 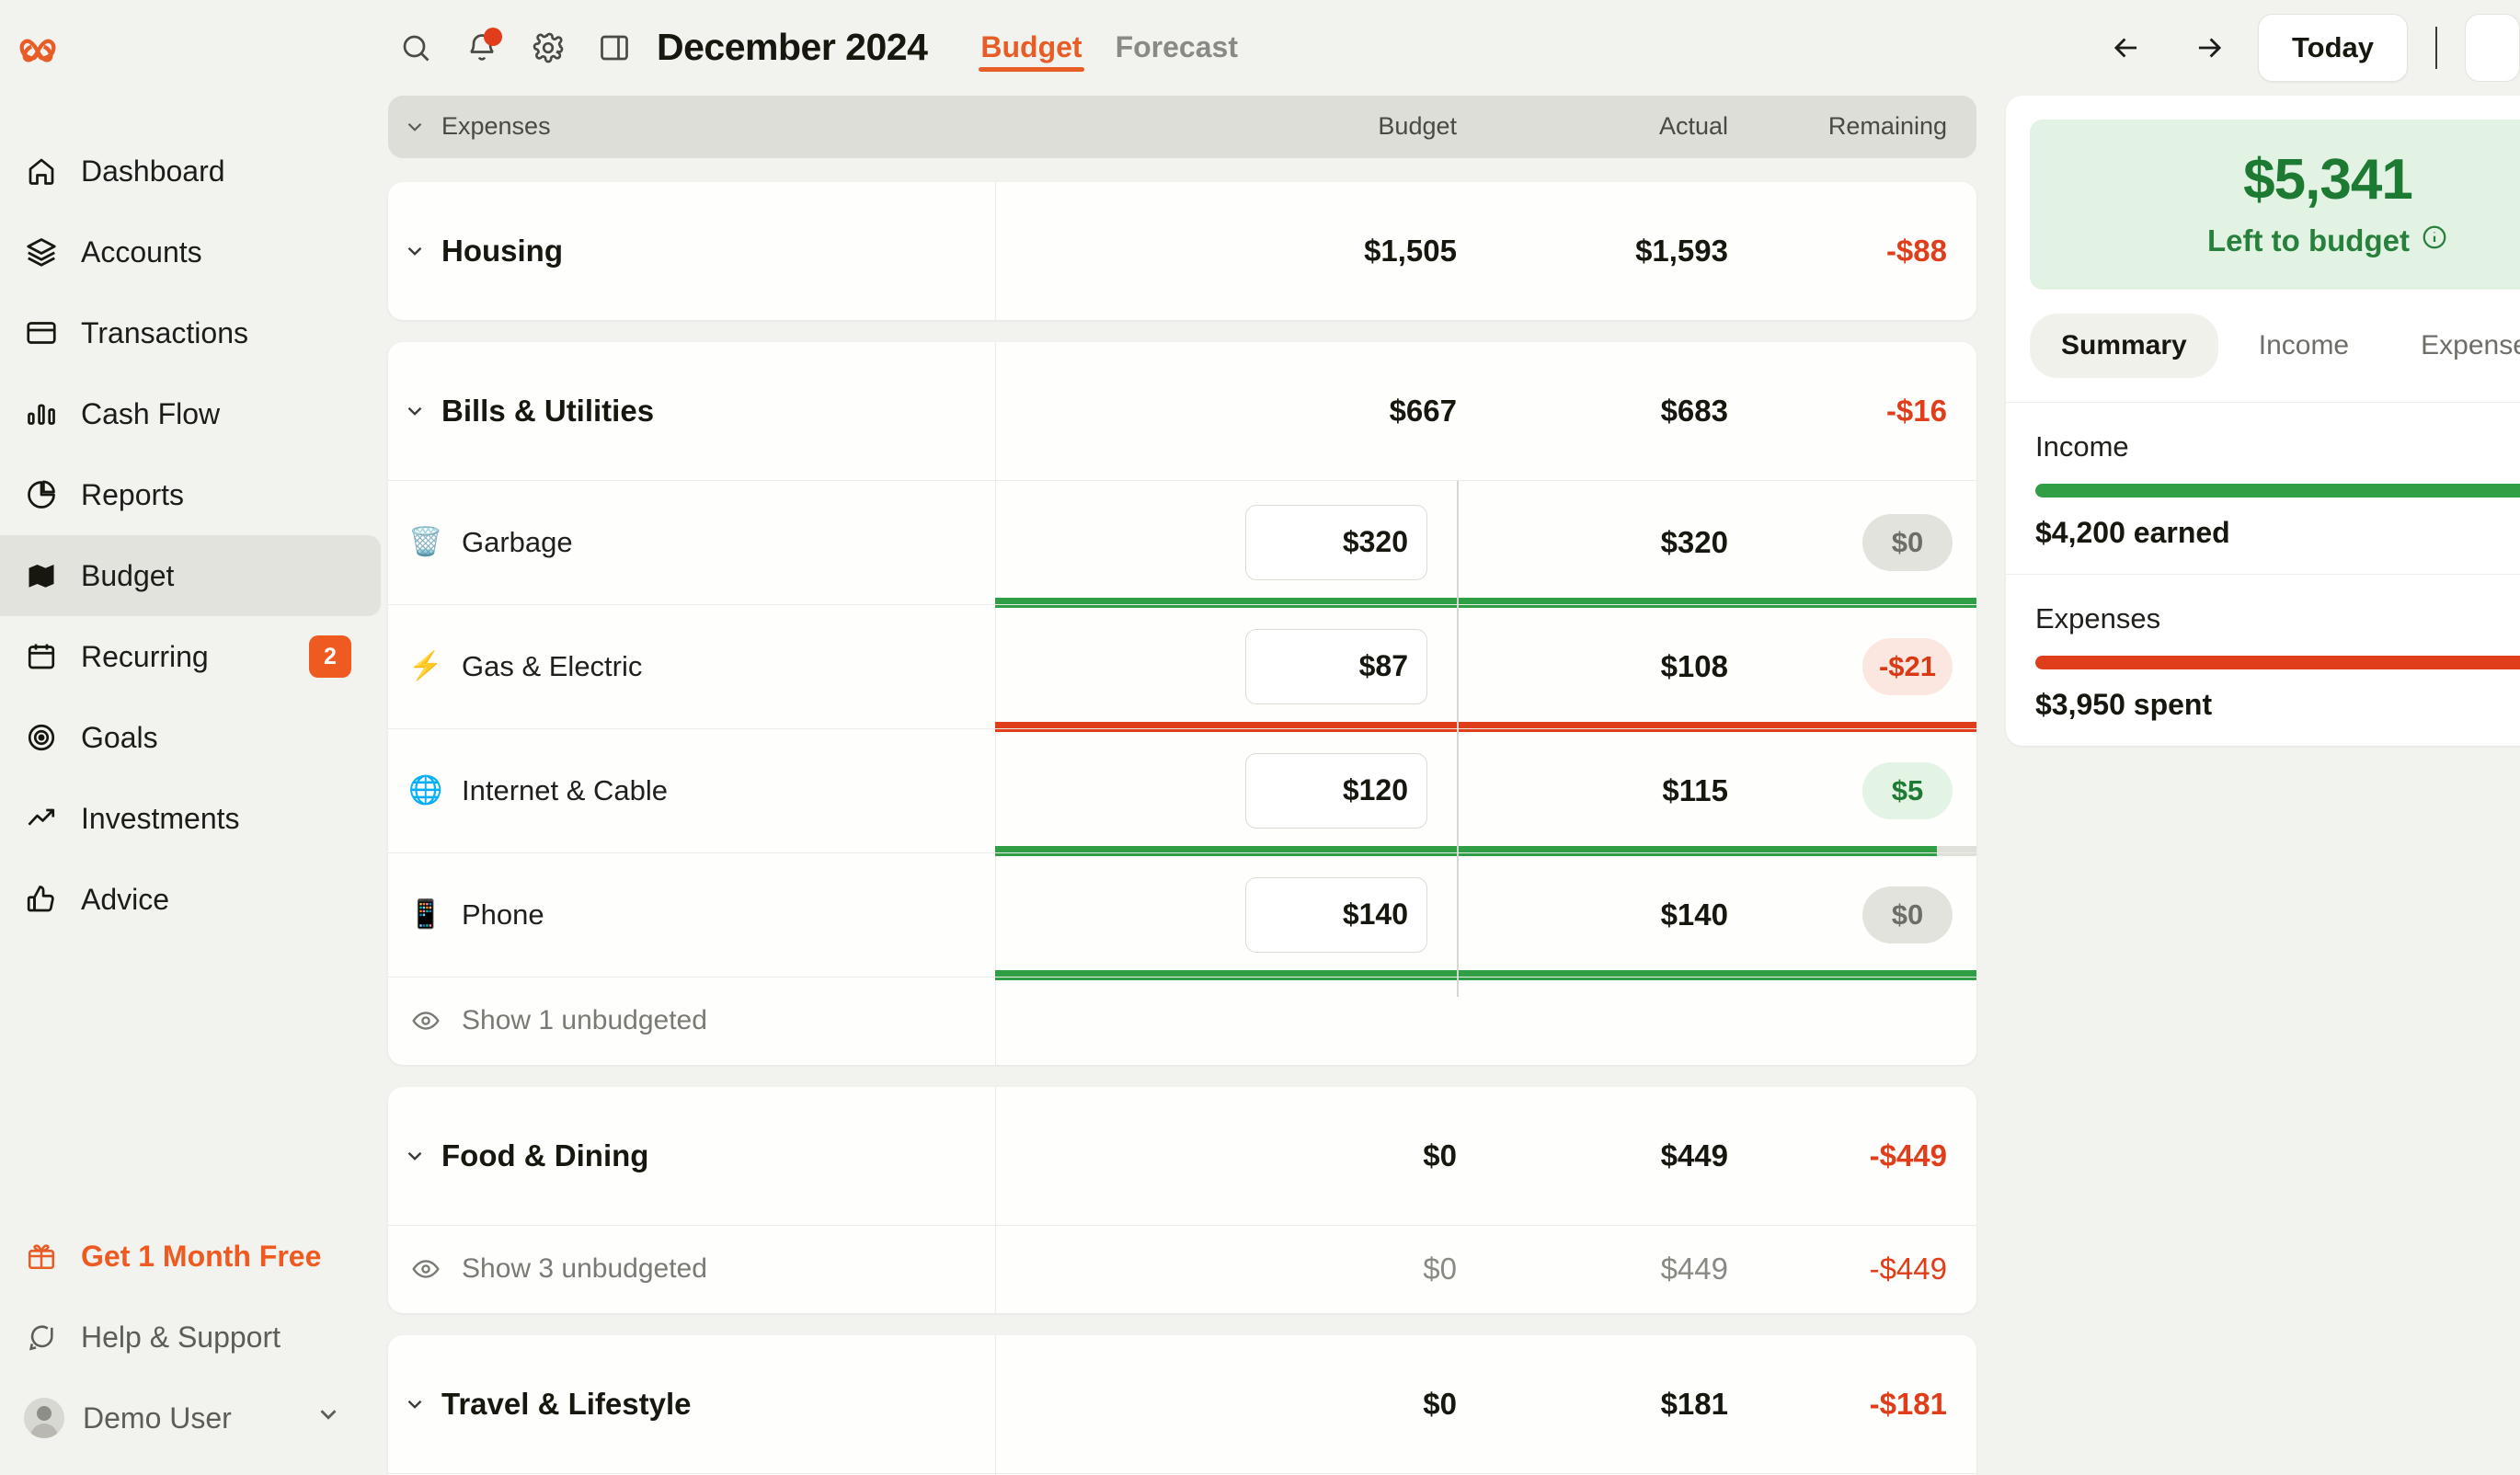 I want to click on sidebar-item-help: Help & Support, so click(x=190, y=1337).